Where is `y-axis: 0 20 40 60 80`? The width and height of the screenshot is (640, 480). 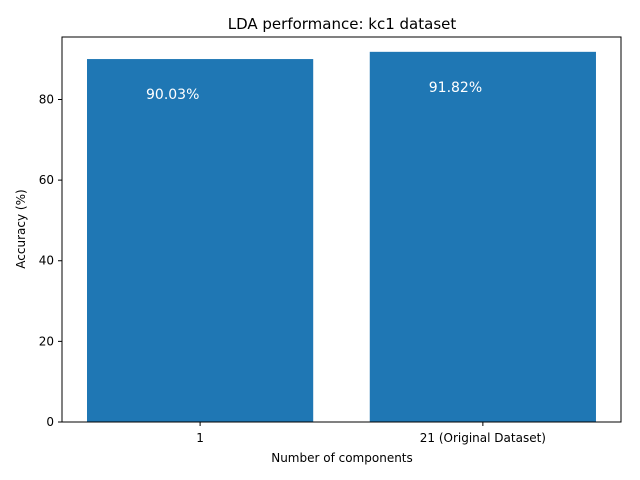 y-axis: 0 20 40 60 80 is located at coordinates (50, 260).